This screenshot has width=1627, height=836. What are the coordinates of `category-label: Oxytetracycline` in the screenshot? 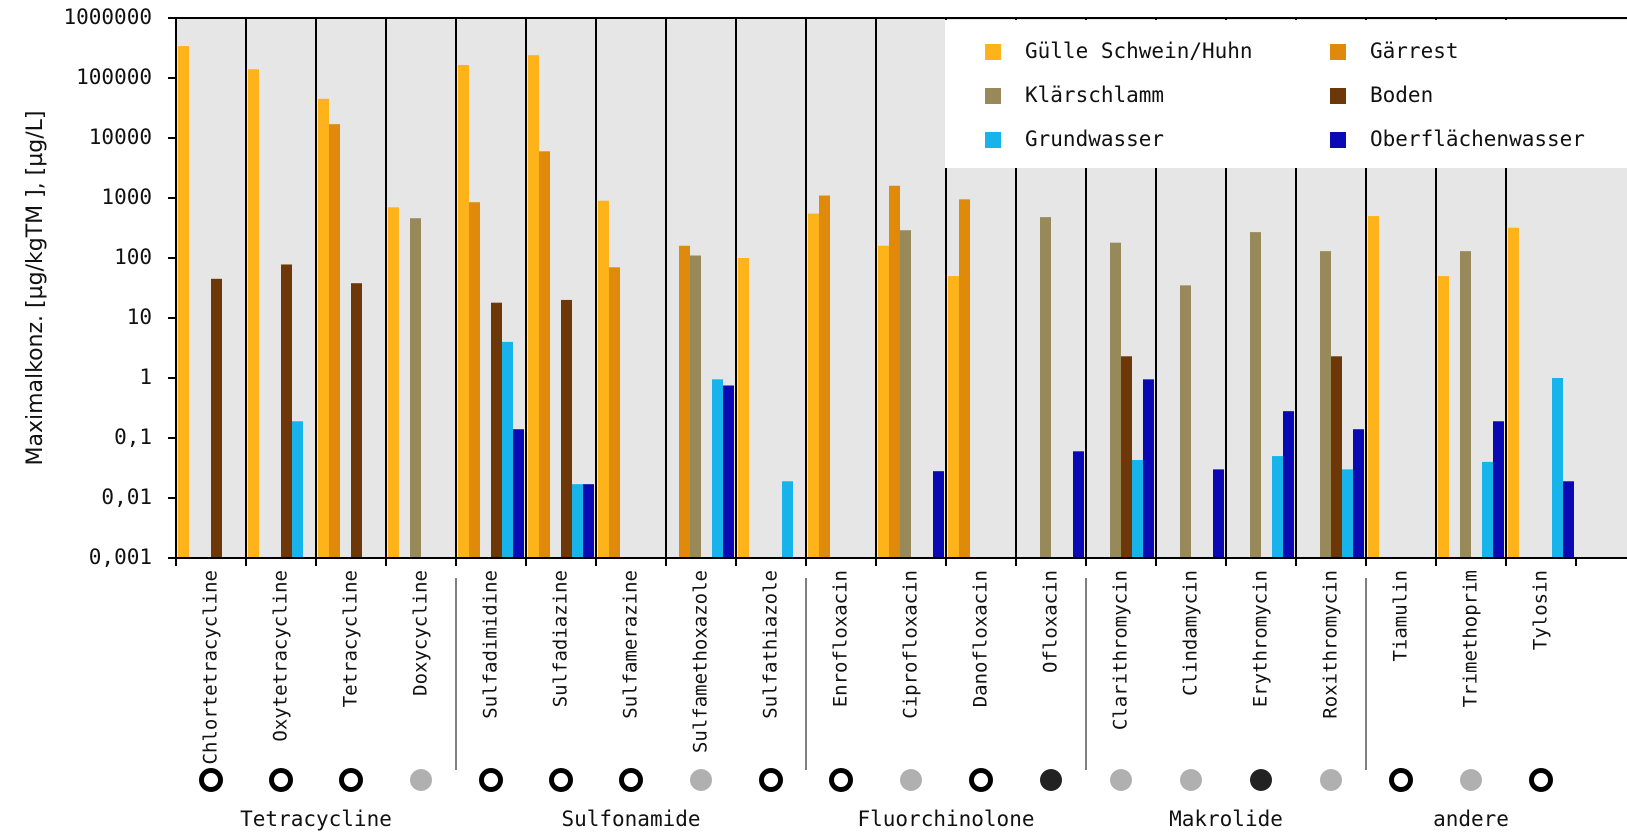 It's located at (281, 656).